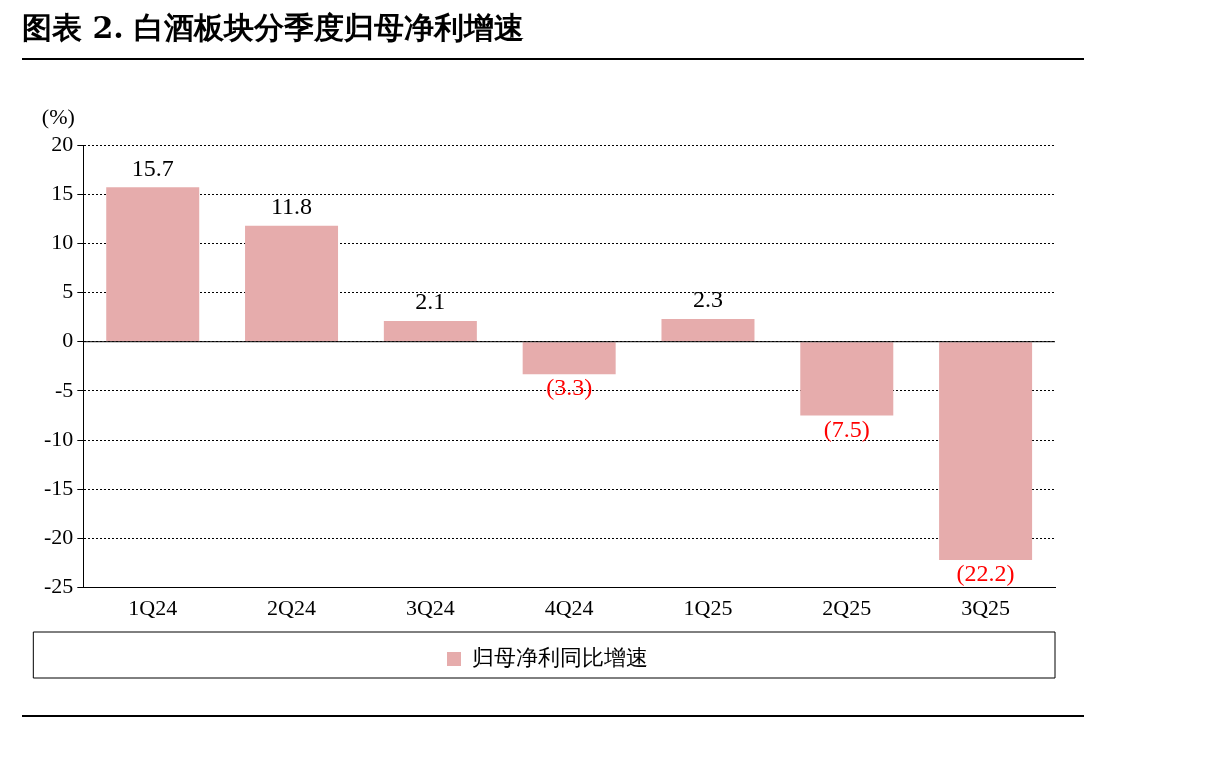 This screenshot has height=775, width=1209. Describe the element at coordinates (62, 192) in the screenshot. I see `y-tick-label: 15` at that location.